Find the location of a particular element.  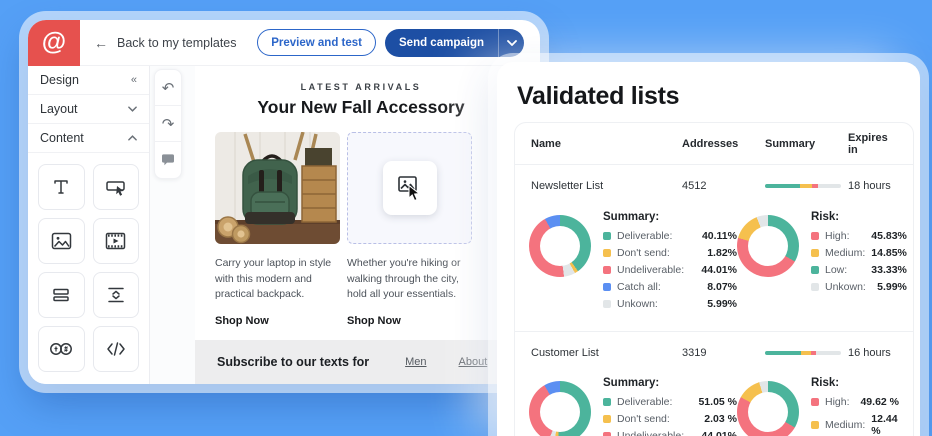

app-logo-icon: @ is located at coordinates (54, 42).